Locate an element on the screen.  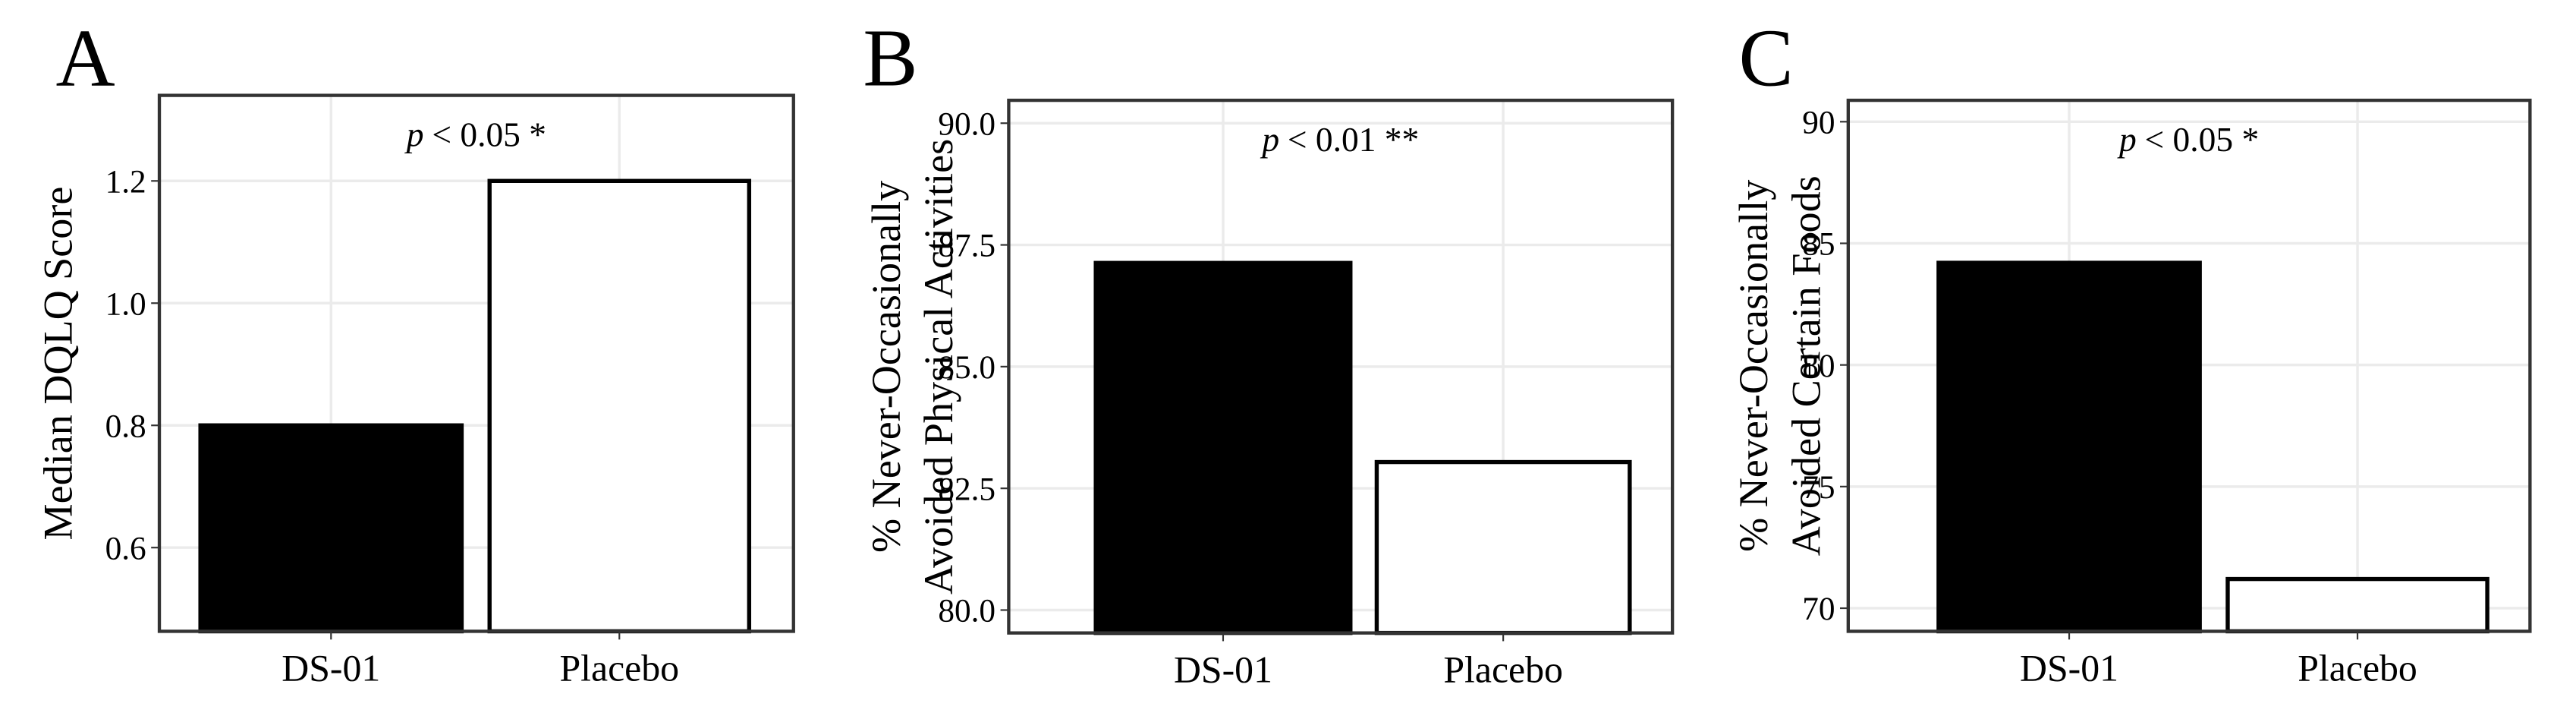
y-axis-title: Median DQLQ Score is located at coordinates (58, 364).